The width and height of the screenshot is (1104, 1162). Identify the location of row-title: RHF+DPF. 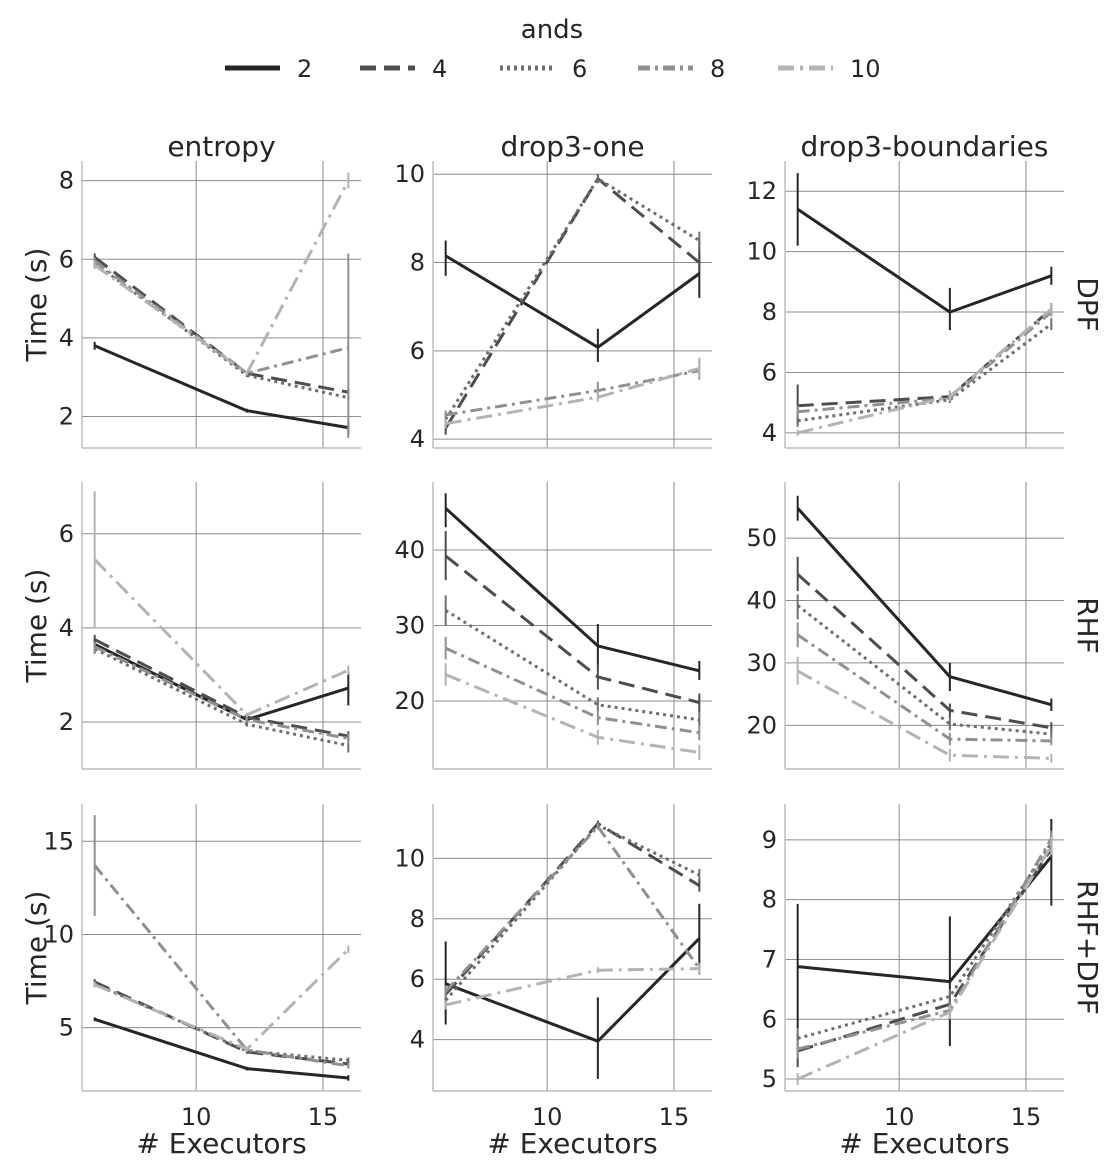
(1087, 947).